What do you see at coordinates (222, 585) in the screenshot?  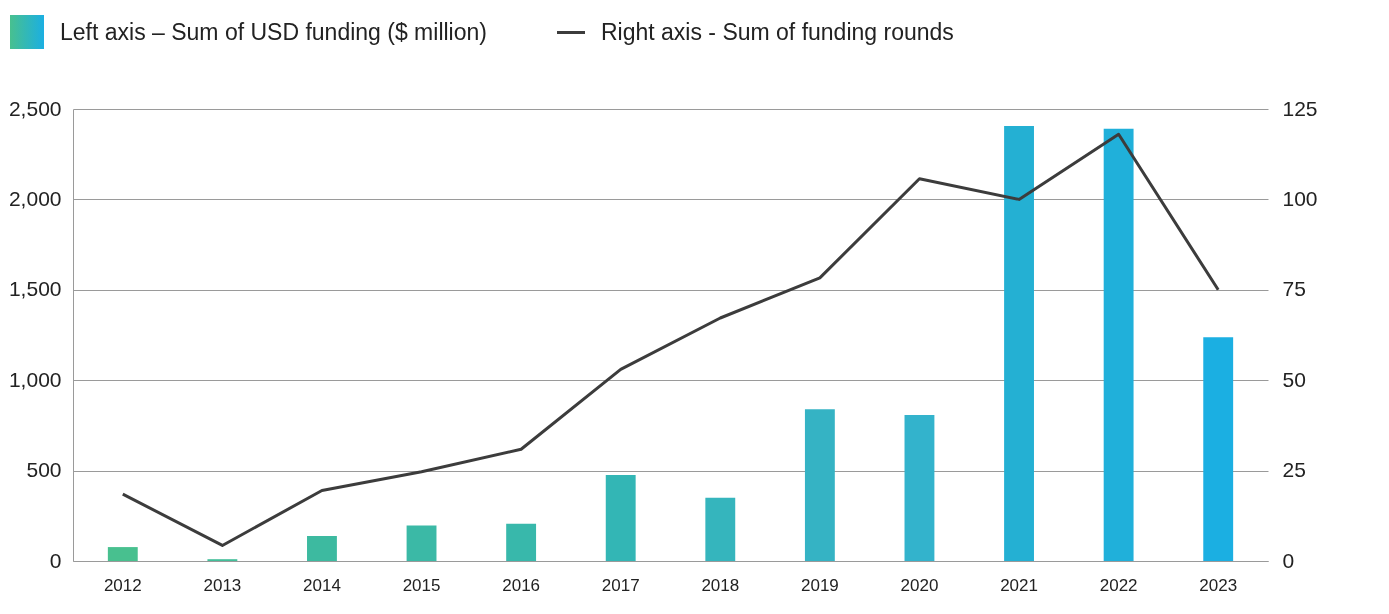 I see `x-tick-label: 2013` at bounding box center [222, 585].